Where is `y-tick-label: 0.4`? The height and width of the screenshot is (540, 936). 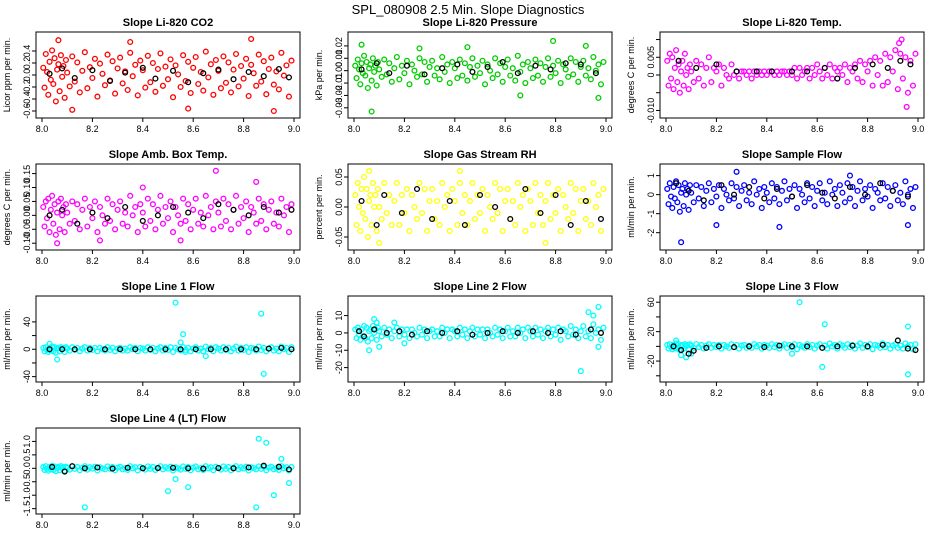
y-tick-label: 0.4 is located at coordinates (27, 51).